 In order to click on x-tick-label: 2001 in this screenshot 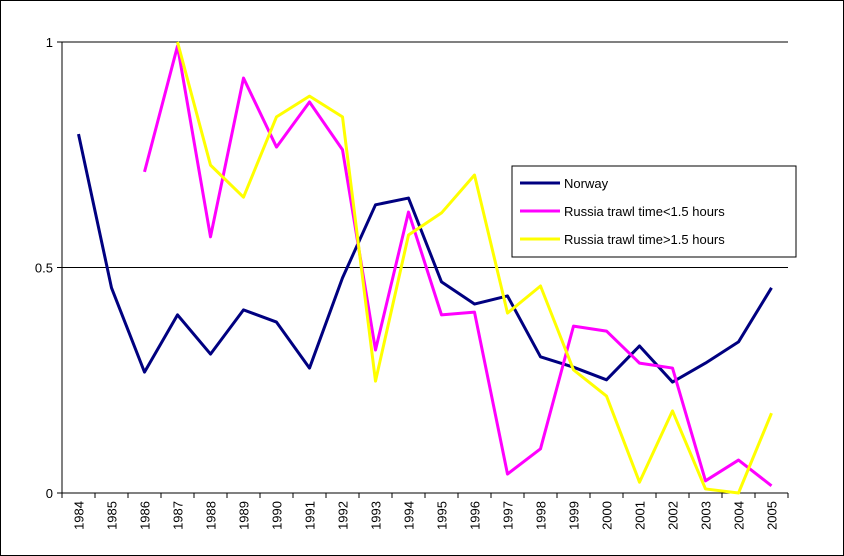, I will do `click(640, 515)`.